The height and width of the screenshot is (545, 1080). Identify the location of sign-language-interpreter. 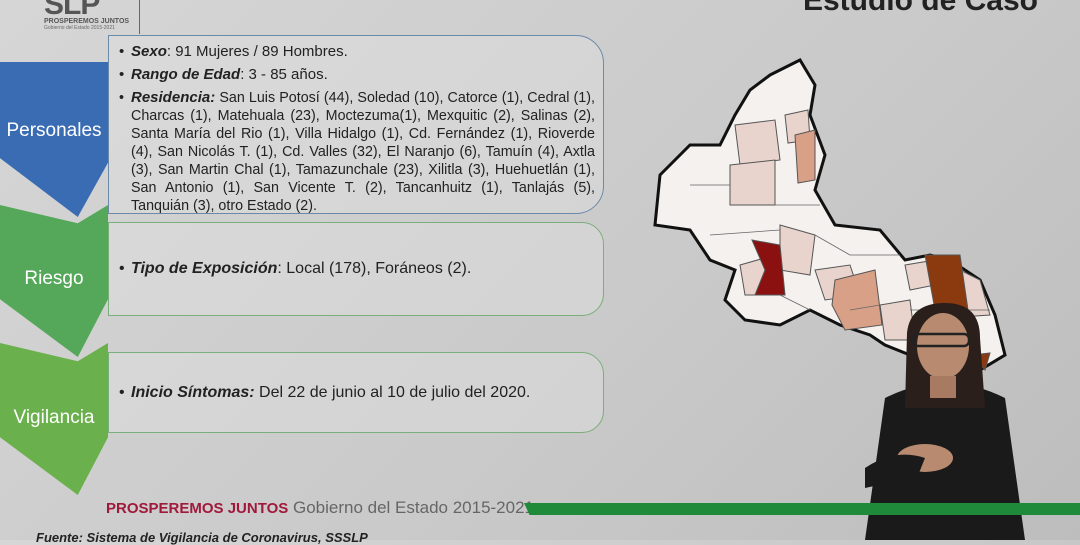
(945, 421).